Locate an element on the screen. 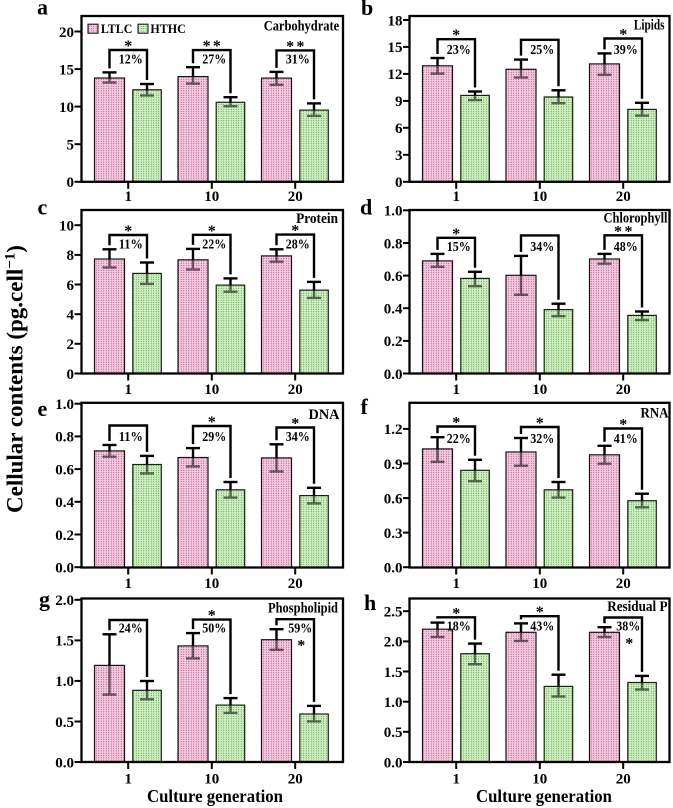  svg-text: 2.5 is located at coordinates (393, 613).